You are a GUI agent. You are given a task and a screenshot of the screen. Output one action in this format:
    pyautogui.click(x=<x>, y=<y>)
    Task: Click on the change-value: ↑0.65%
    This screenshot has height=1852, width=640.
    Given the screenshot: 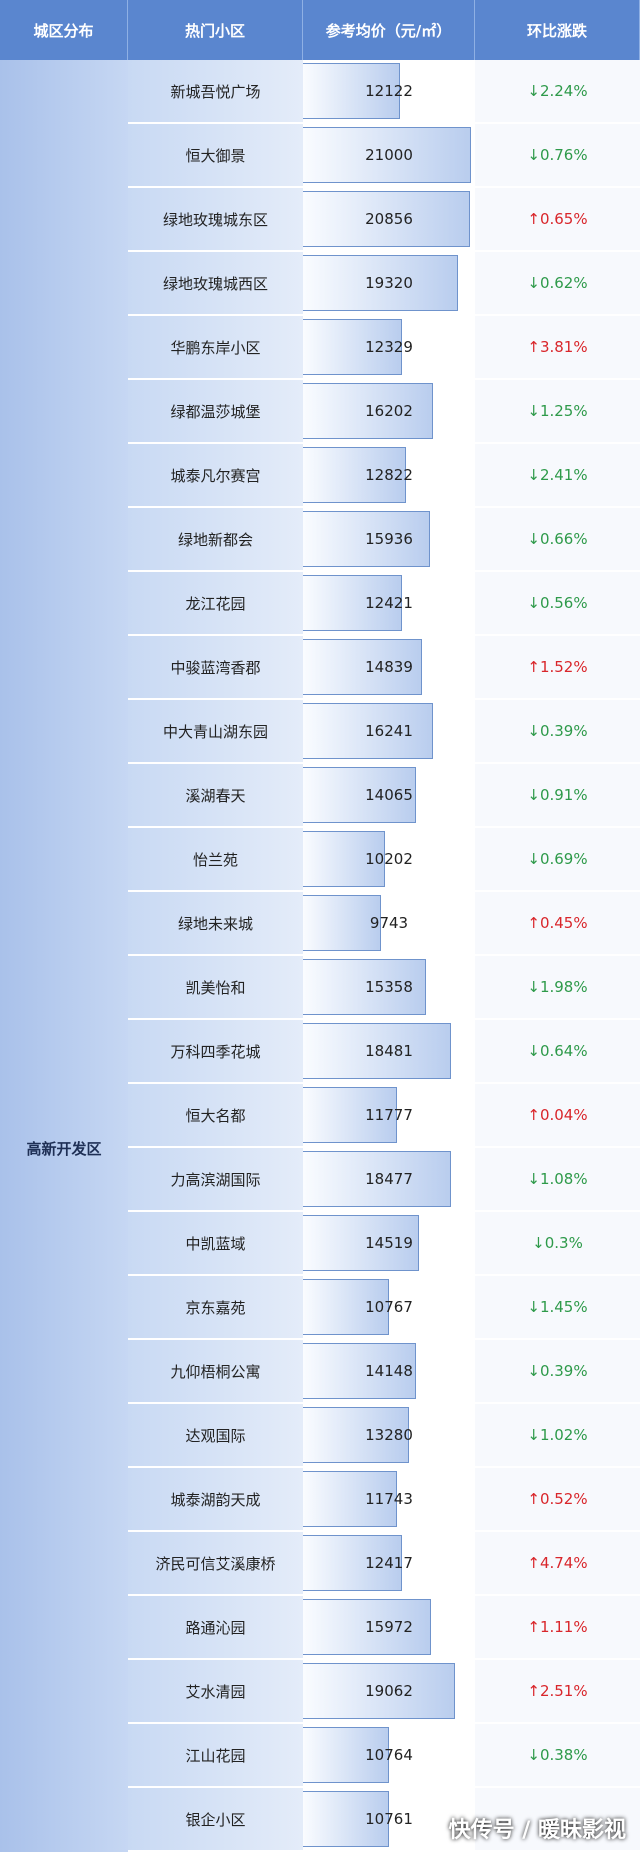 What is the action you would take?
    pyautogui.click(x=557, y=220)
    